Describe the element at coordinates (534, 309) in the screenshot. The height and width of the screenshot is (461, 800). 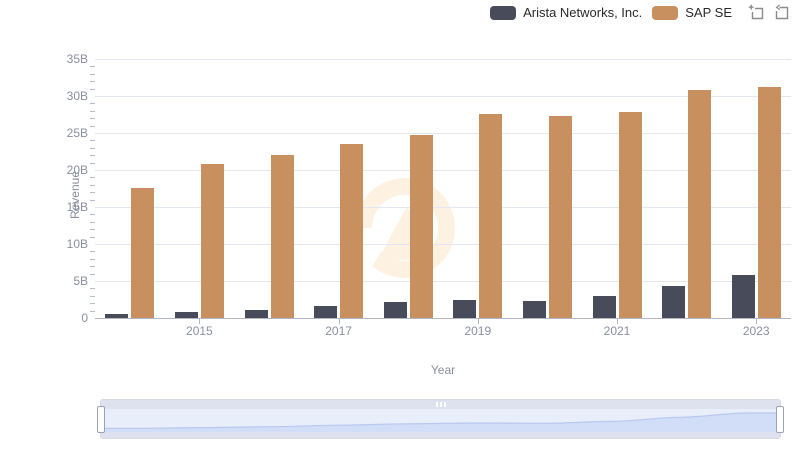
I see `bar-arista-2020` at that location.